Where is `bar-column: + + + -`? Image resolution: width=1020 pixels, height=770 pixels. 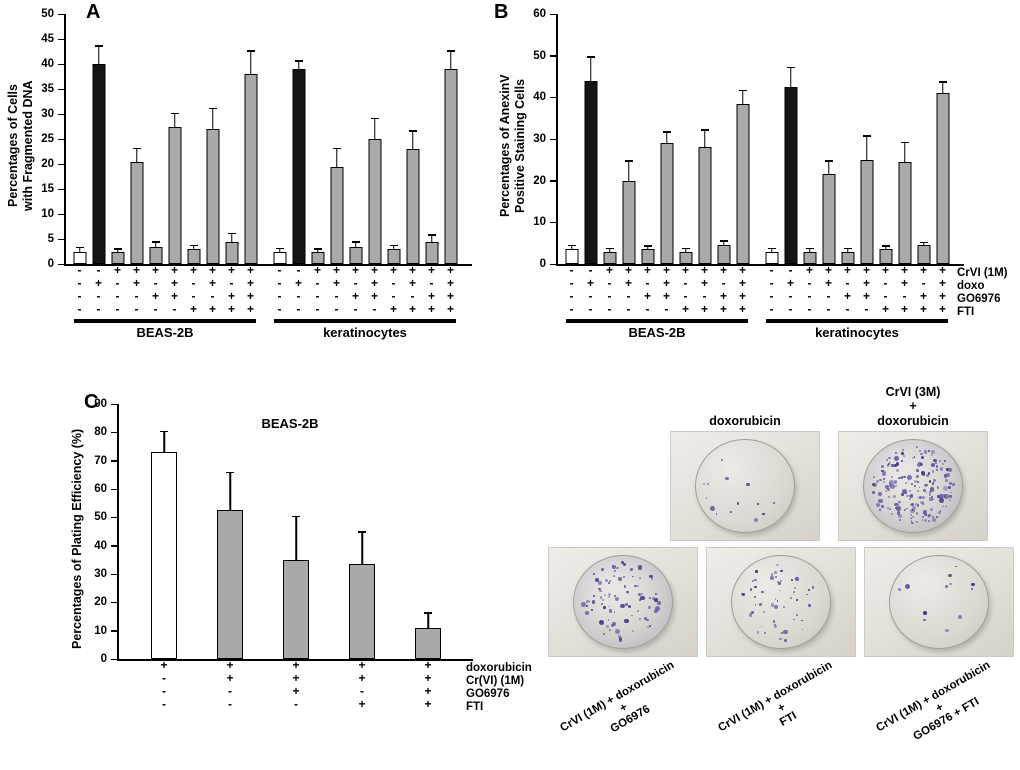
bar-column: + + + - is located at coordinates (666, 165).